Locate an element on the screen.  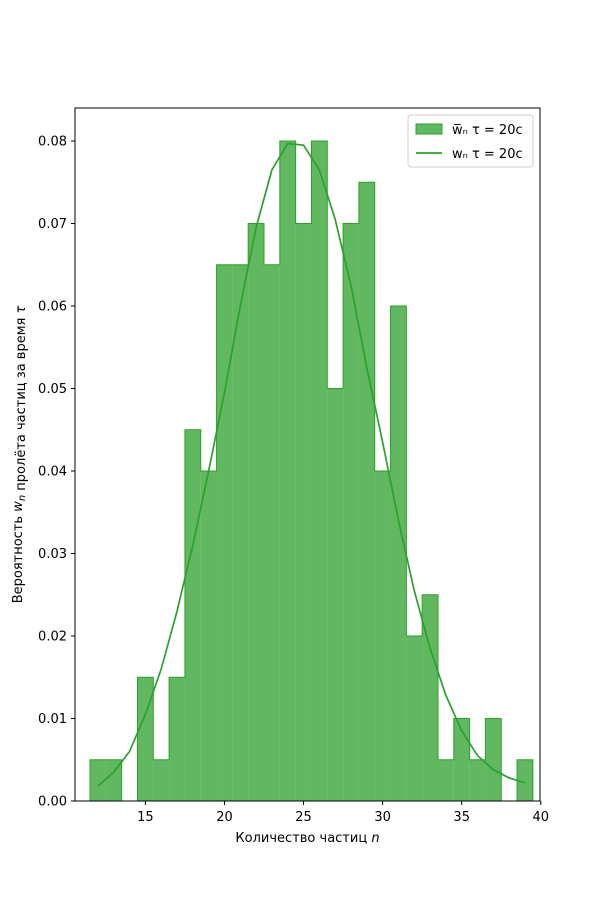
x-axis-label: Количество частиц n is located at coordinates (307, 838).